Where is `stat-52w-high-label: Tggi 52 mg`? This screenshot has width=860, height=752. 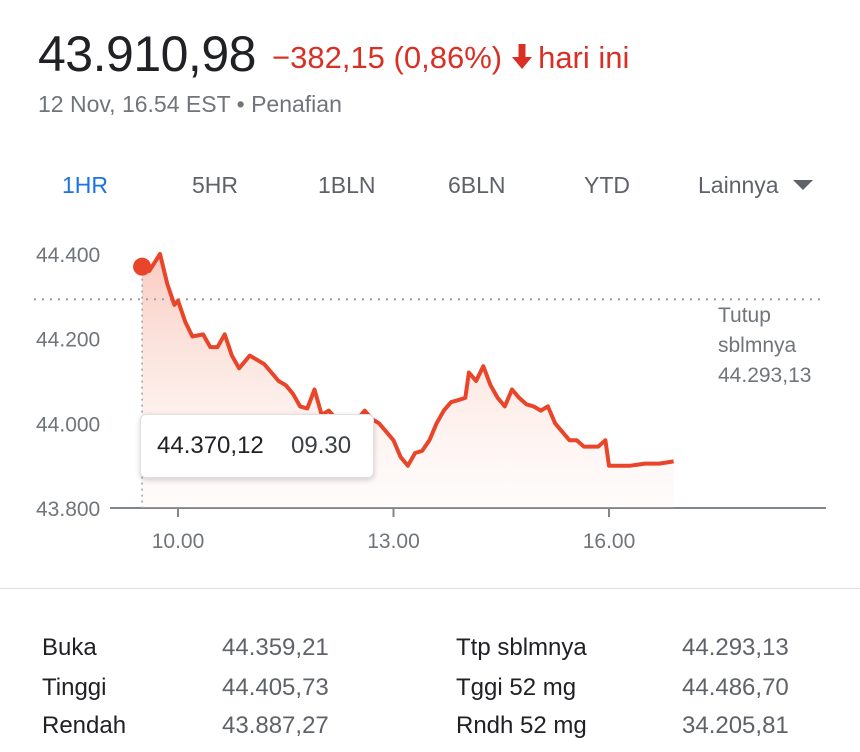 stat-52w-high-label: Tggi 52 mg is located at coordinates (516, 687).